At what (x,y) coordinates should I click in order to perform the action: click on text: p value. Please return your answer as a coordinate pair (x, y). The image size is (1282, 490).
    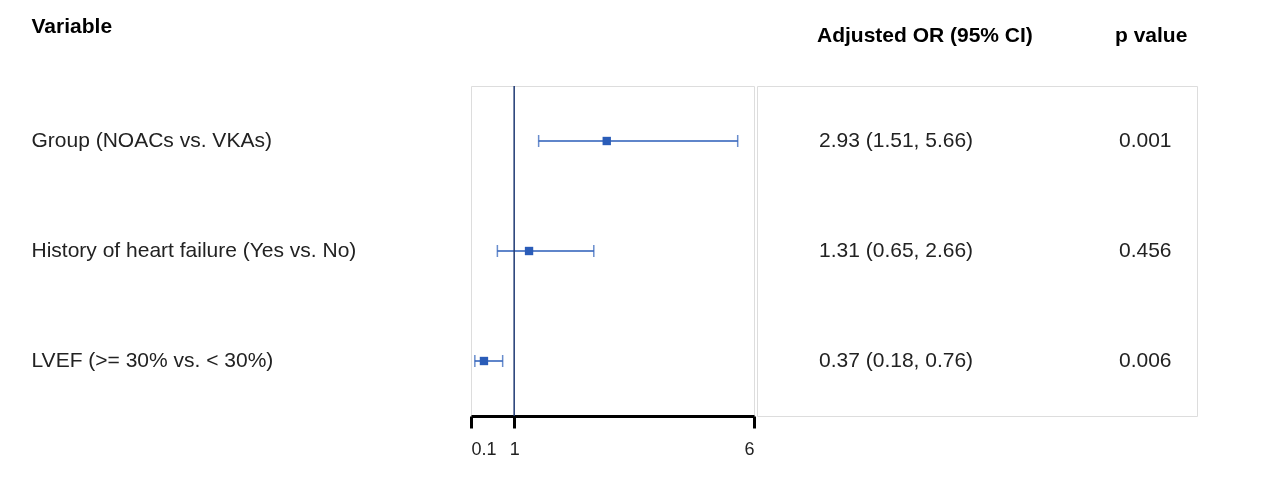
    Looking at the image, I should click on (1151, 34).